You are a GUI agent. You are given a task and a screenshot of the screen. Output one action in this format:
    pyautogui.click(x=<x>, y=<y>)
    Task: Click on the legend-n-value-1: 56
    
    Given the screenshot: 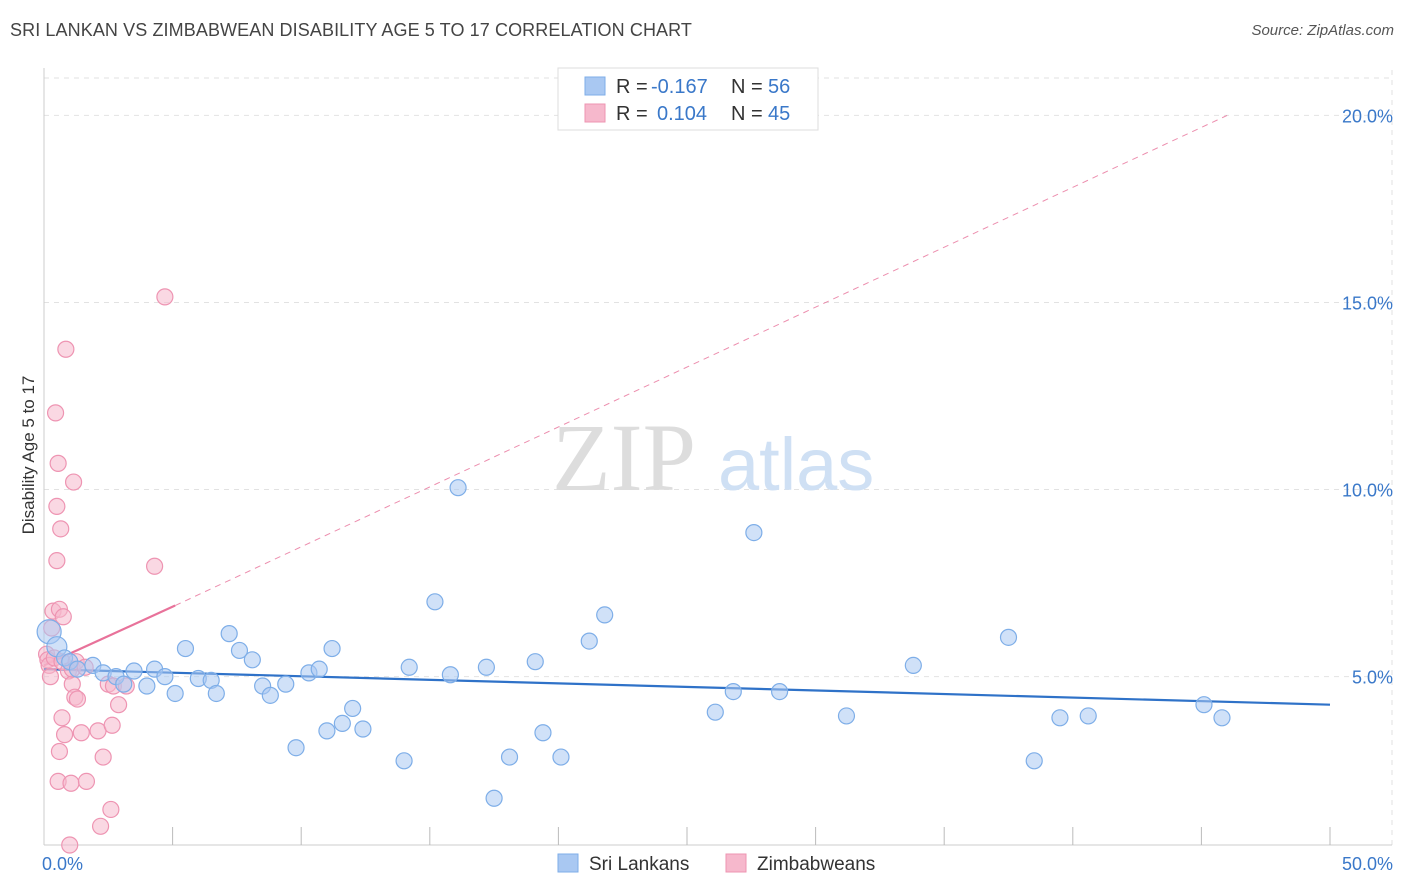 What is the action you would take?
    pyautogui.click(x=779, y=87)
    